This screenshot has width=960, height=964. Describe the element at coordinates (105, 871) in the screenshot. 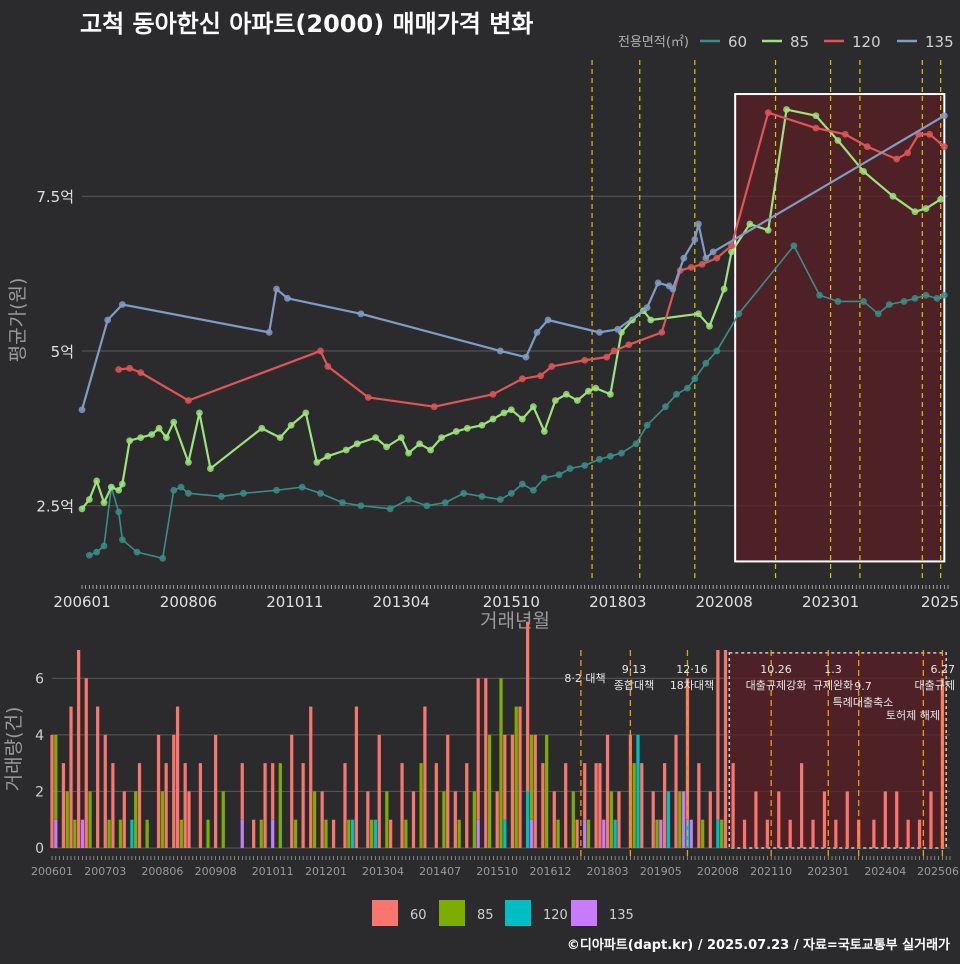

I see `bar-x-tick-label: 200703` at that location.